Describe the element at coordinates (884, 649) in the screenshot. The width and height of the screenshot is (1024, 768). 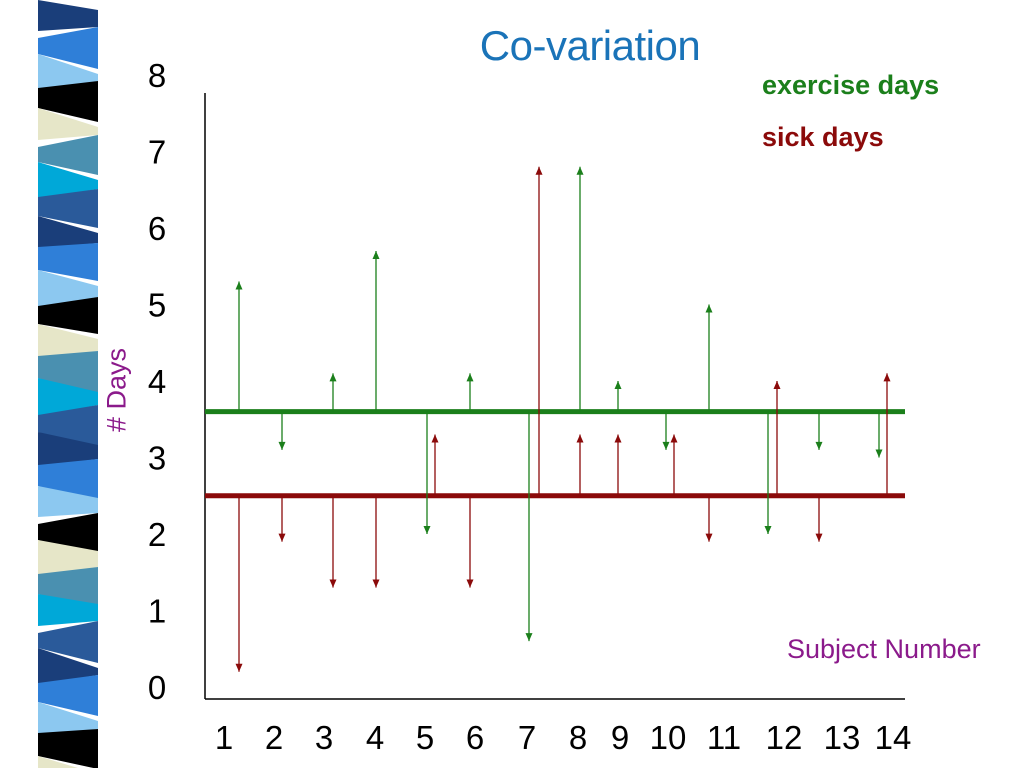
I see `x-axis-label: Subject Number` at that location.